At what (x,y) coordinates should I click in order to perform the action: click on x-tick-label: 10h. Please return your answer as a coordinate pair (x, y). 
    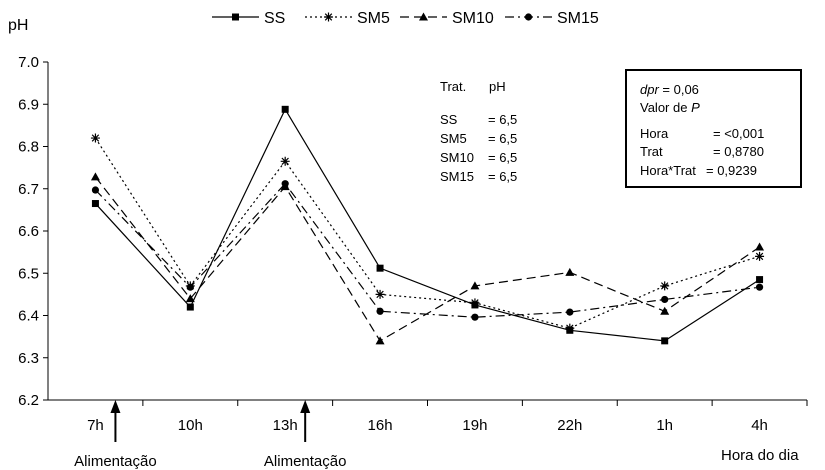
    Looking at the image, I should click on (190, 425).